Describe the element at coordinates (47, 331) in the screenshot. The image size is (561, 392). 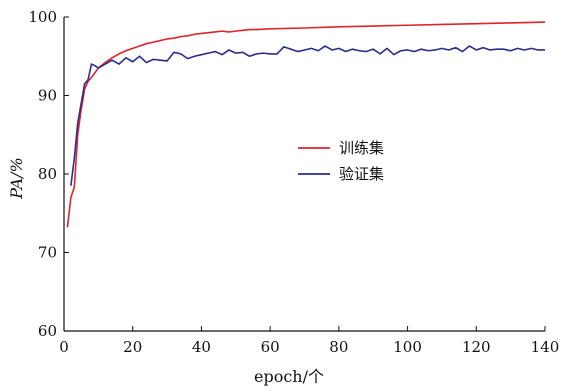
I see `y-tick-label: 60` at that location.